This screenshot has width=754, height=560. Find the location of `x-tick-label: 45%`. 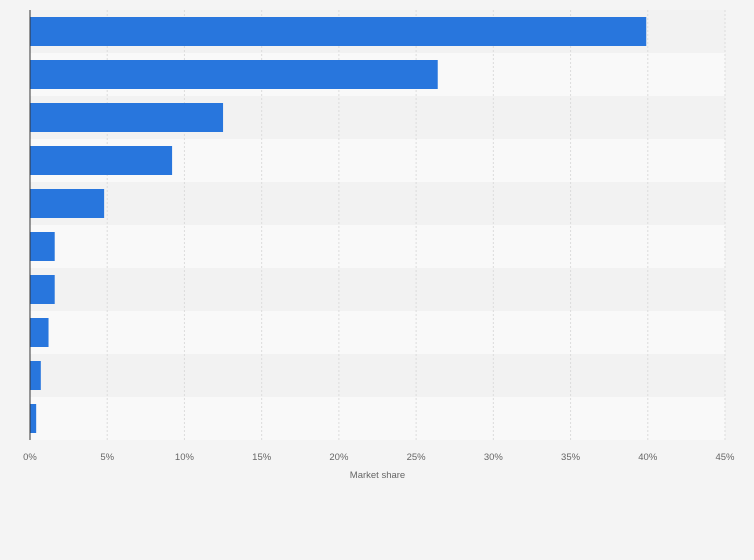

x-tick-label: 45% is located at coordinates (725, 457).